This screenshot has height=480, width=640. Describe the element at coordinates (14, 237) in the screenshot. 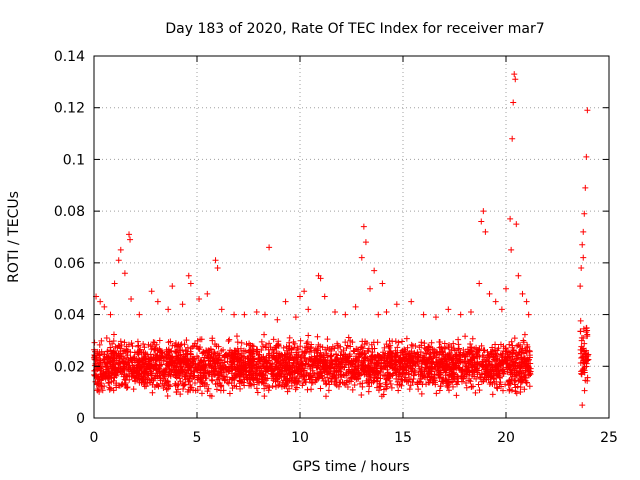

I see `y-axis-label: ROTI / TECUs` at that location.